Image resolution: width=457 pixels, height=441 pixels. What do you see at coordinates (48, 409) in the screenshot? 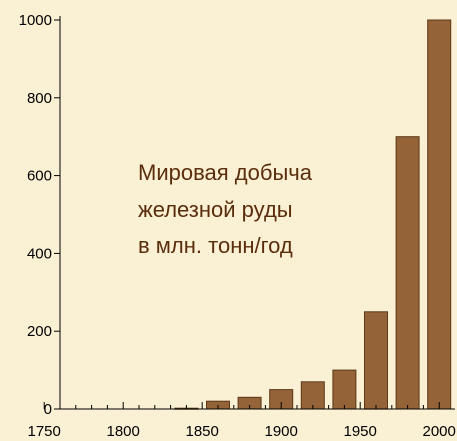
I see `y-tick-label-0: 0` at bounding box center [48, 409].